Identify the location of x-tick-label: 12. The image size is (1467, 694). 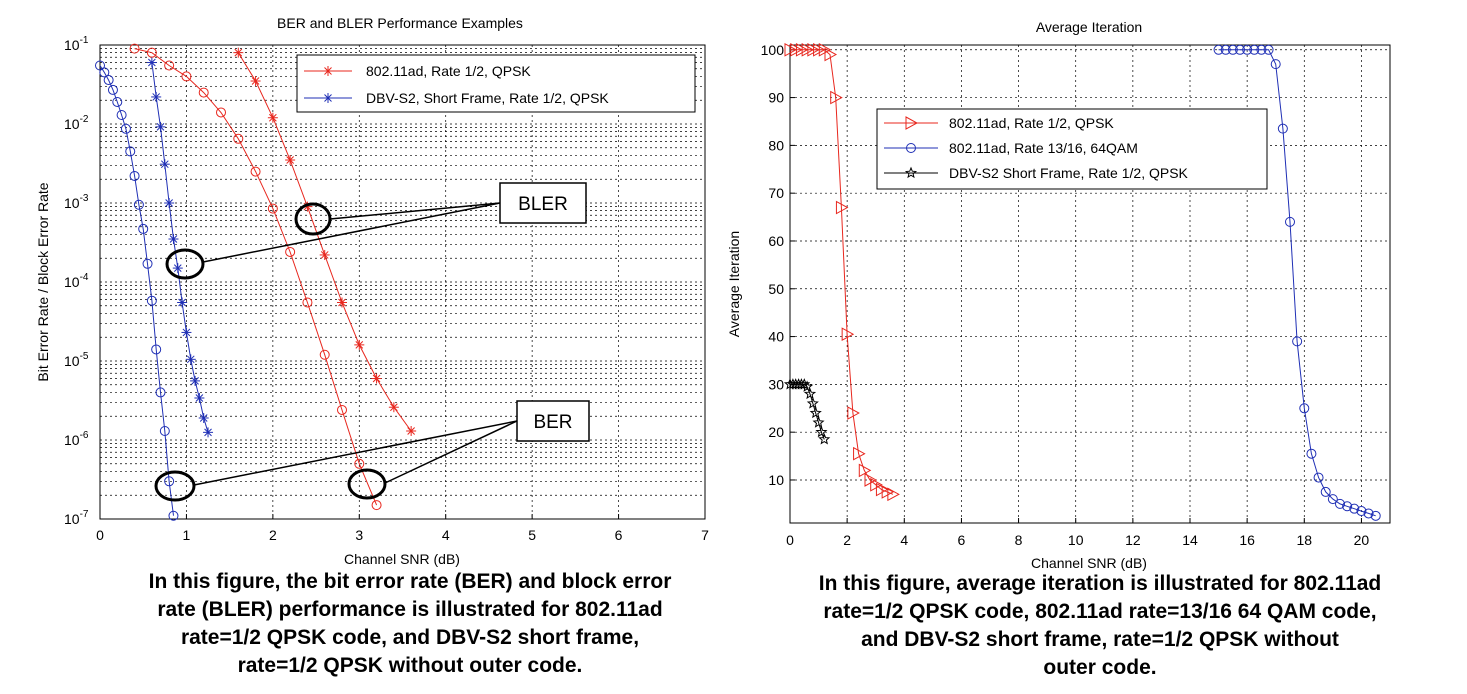
(1133, 540).